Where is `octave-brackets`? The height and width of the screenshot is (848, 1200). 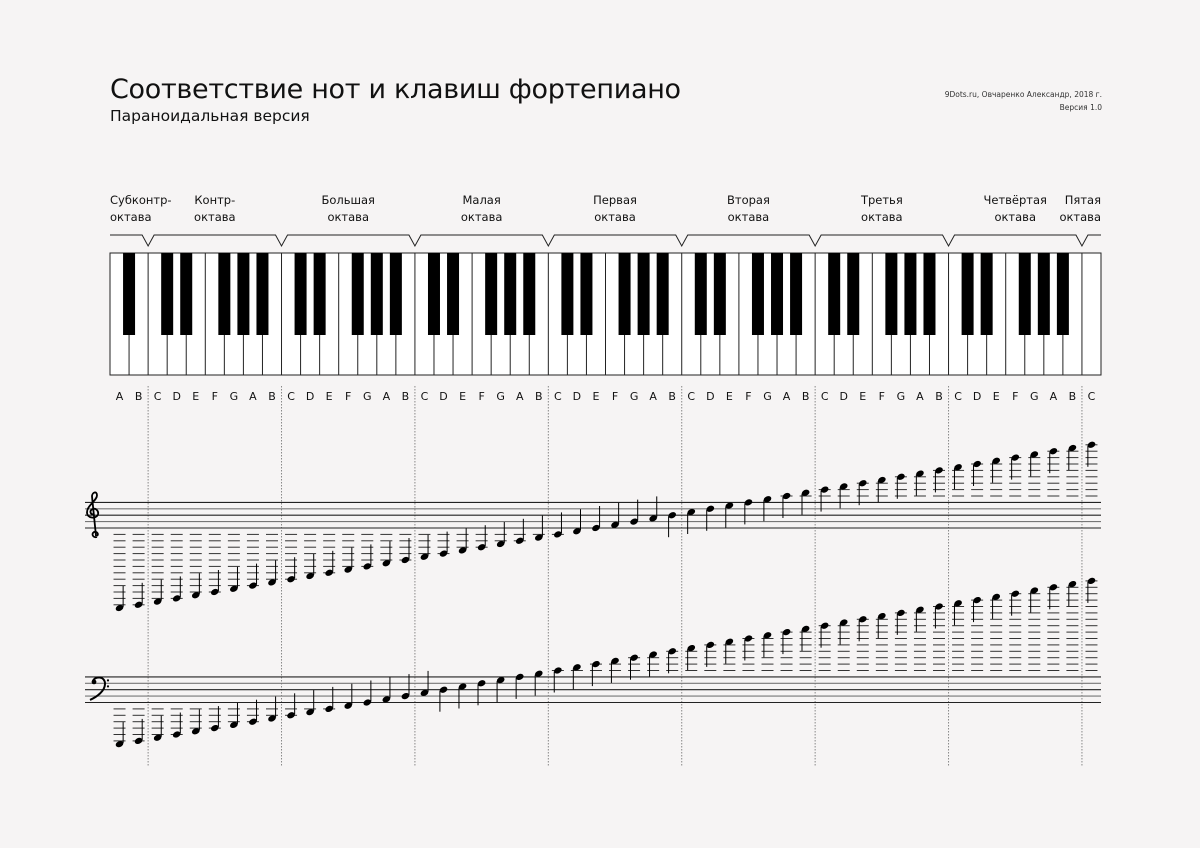
octave-brackets is located at coordinates (605, 241).